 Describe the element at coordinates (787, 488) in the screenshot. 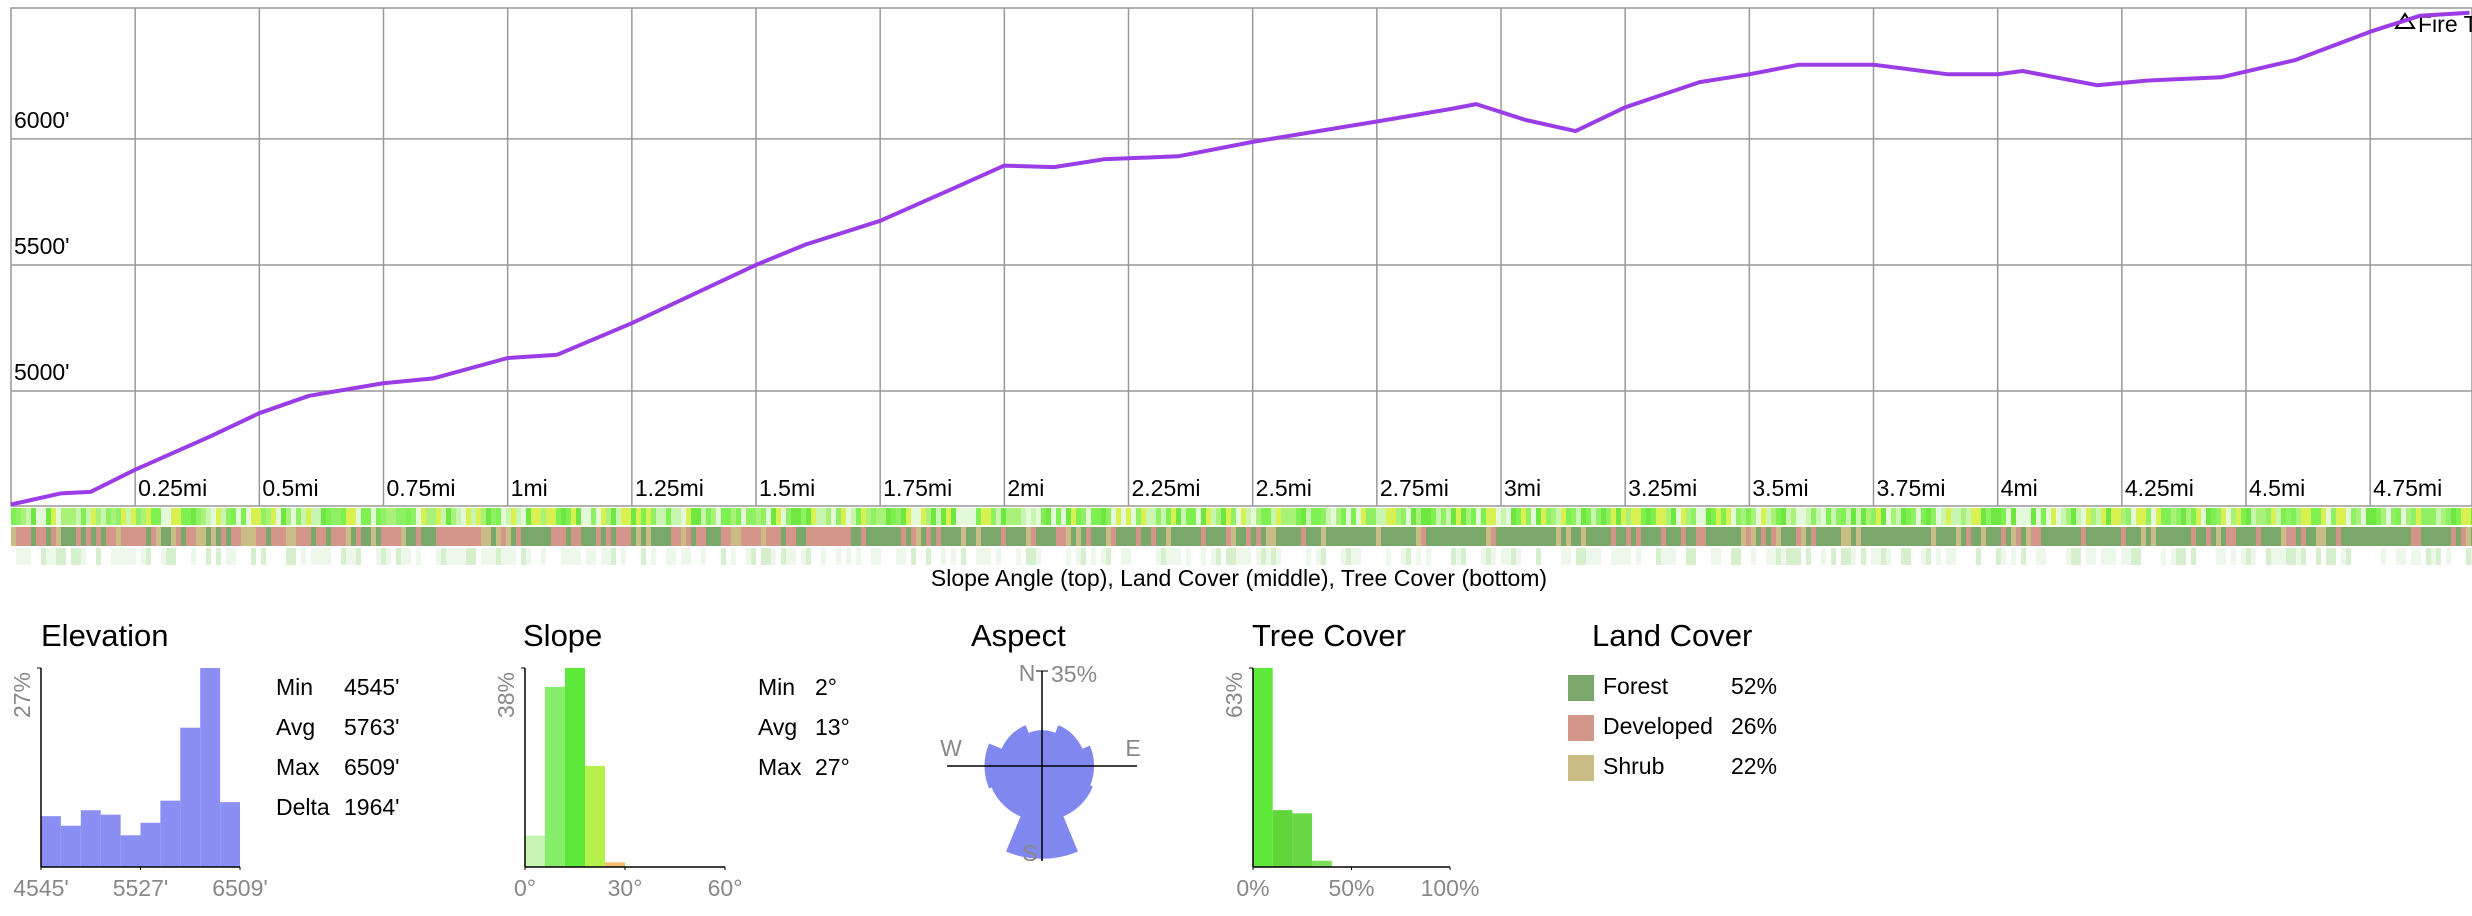

I see `x-tick-label: 1.5mi` at that location.